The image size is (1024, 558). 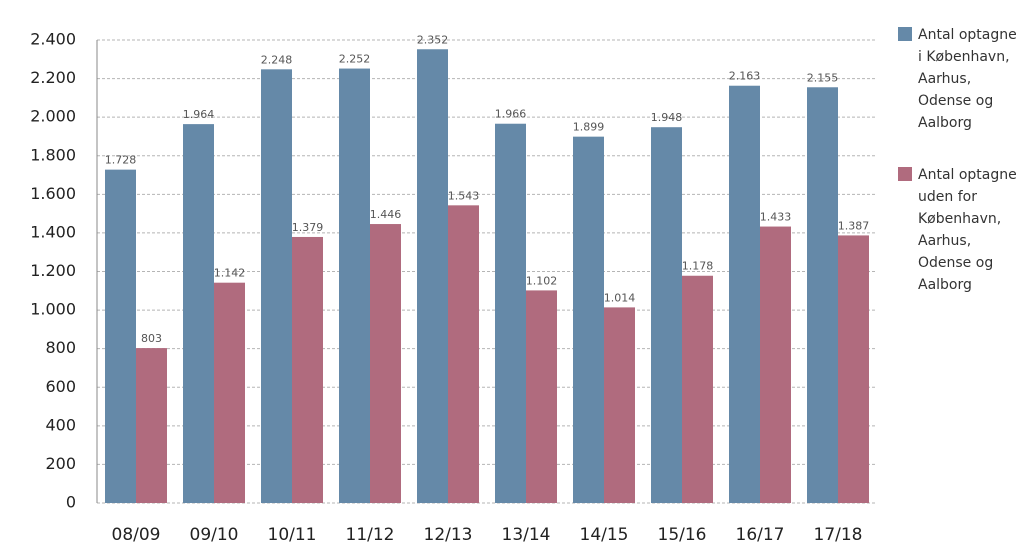 What do you see at coordinates (292, 535) in the screenshot?
I see `x-tick-label: 10/11` at bounding box center [292, 535].